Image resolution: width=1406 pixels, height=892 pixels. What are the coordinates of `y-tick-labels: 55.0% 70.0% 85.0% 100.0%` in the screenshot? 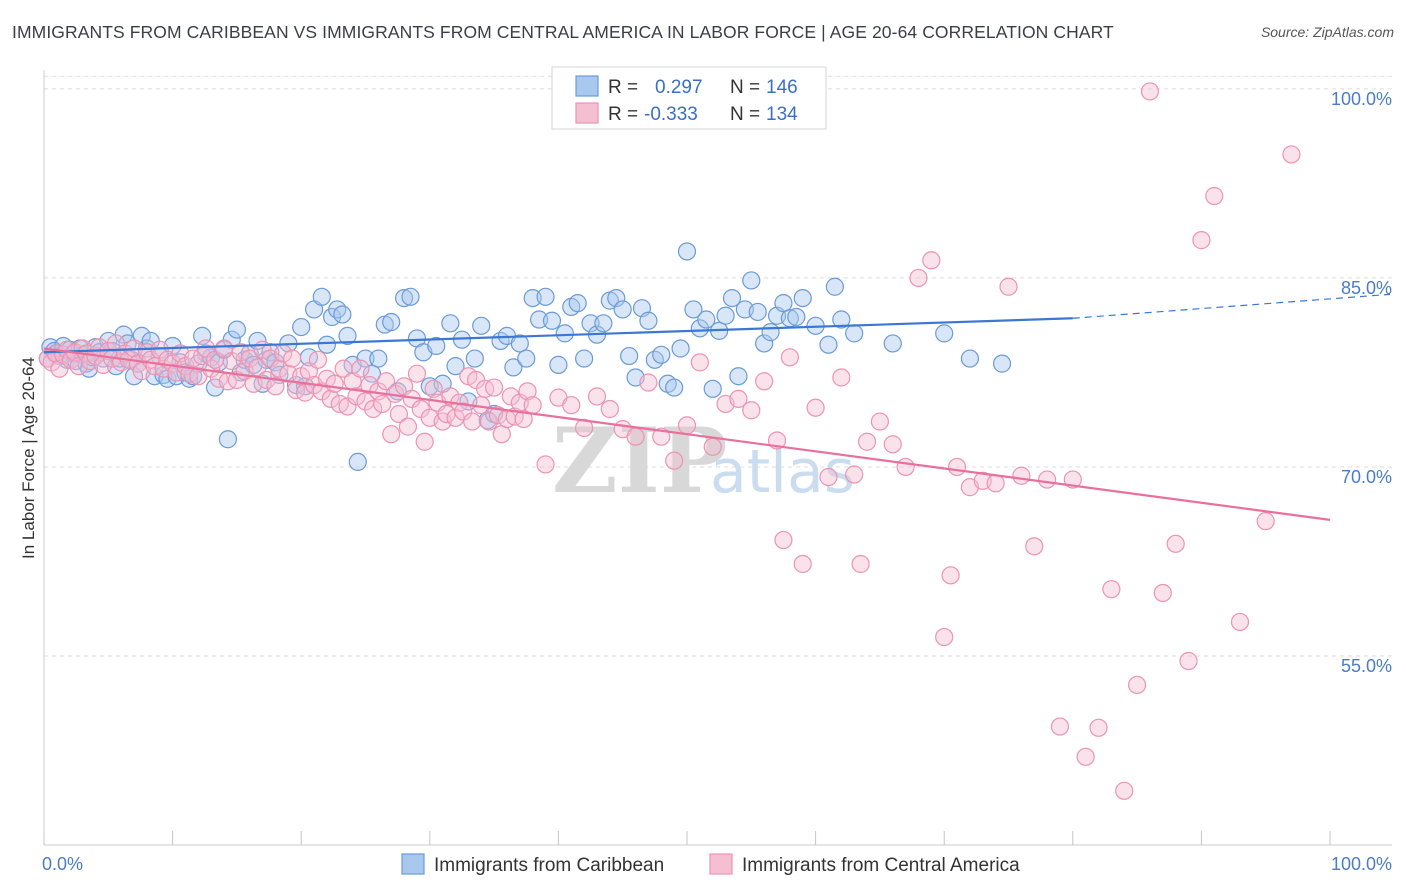 It's located at (1361, 382).